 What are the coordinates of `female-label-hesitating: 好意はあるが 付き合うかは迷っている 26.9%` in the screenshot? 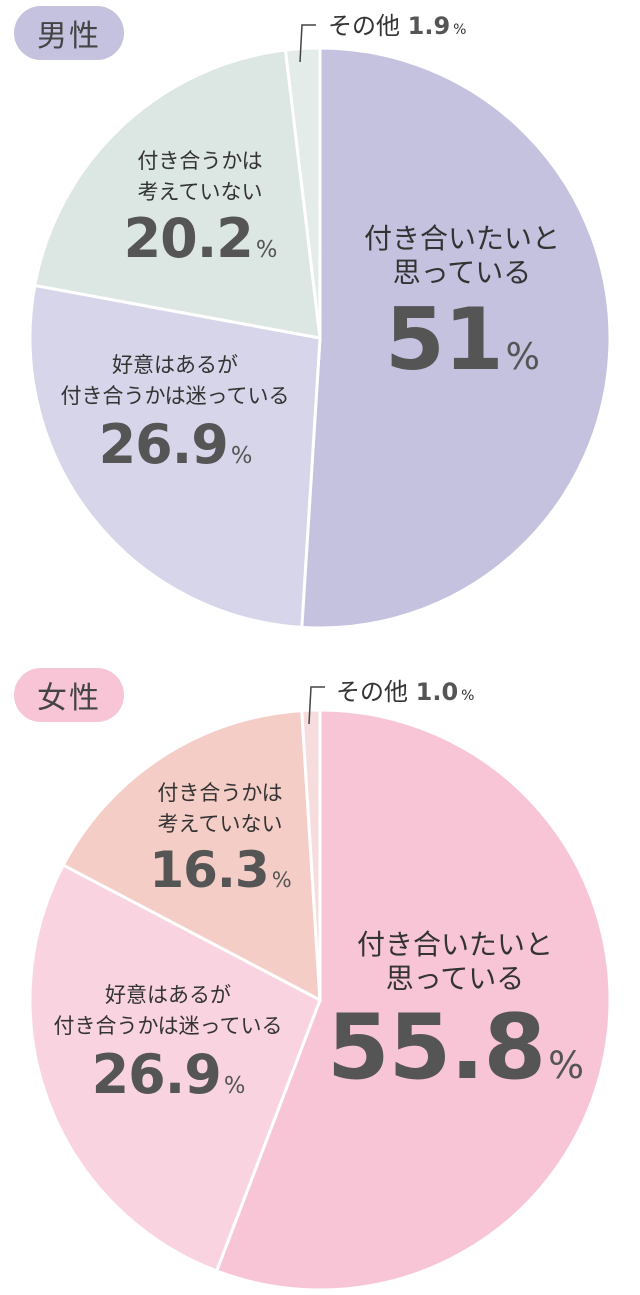 It's located at (168, 1044).